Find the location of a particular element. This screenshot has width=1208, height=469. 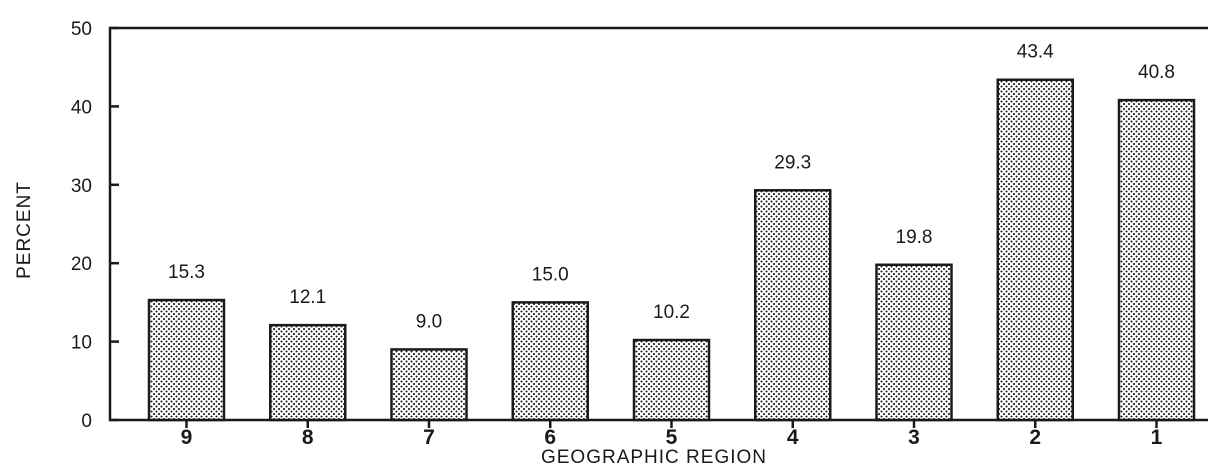

x-axis-title: GEOGRAPHIC REGION is located at coordinates (654, 457).